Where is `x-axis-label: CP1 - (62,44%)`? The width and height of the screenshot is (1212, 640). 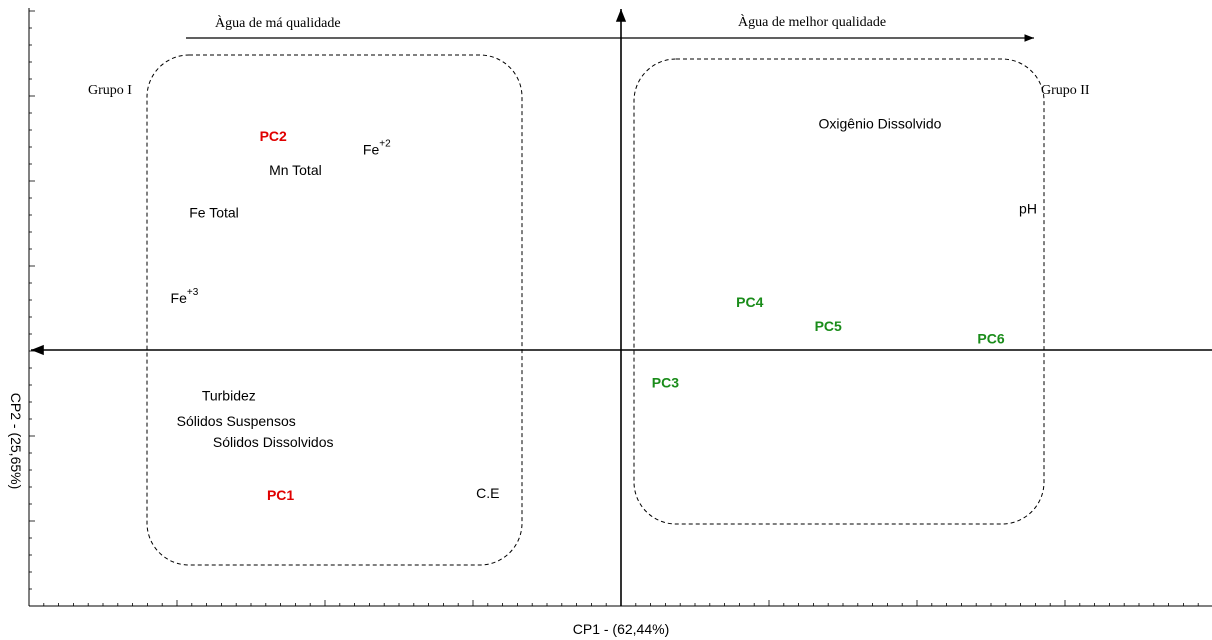
x-axis-label: CP1 - (62,44%) is located at coordinates (621, 629).